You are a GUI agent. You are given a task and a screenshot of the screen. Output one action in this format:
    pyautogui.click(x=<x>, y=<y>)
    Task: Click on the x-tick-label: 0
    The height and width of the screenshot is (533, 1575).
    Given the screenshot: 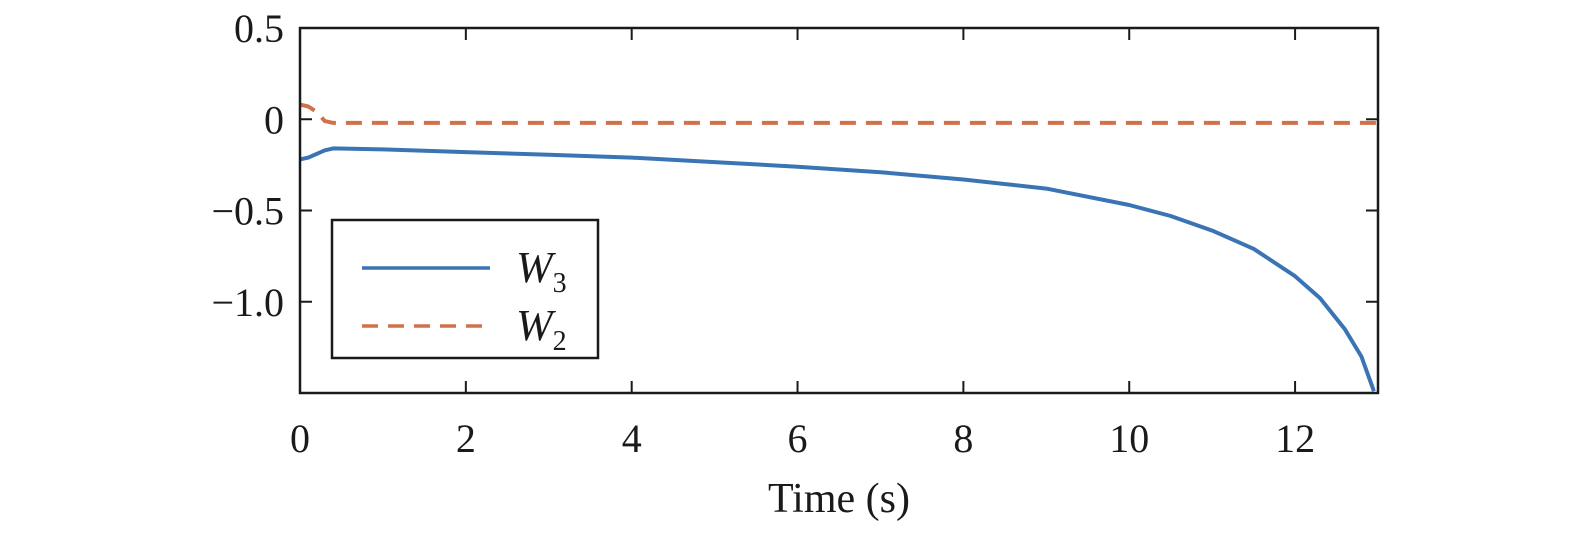 What is the action you would take?
    pyautogui.click(x=300, y=438)
    